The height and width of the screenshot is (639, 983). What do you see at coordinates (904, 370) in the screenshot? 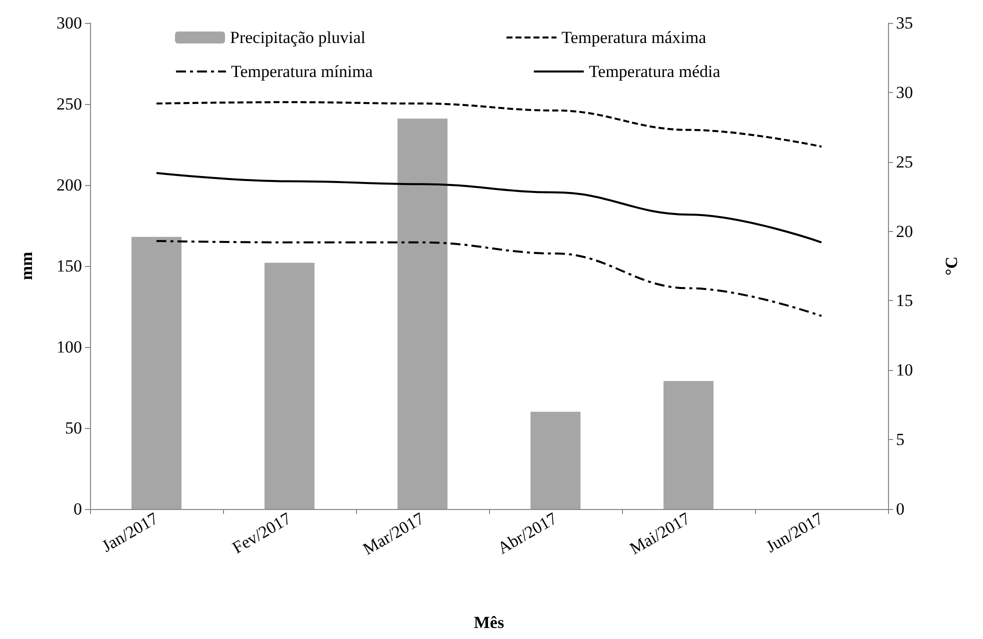
I see `y2-tick-label: 10` at bounding box center [904, 370].